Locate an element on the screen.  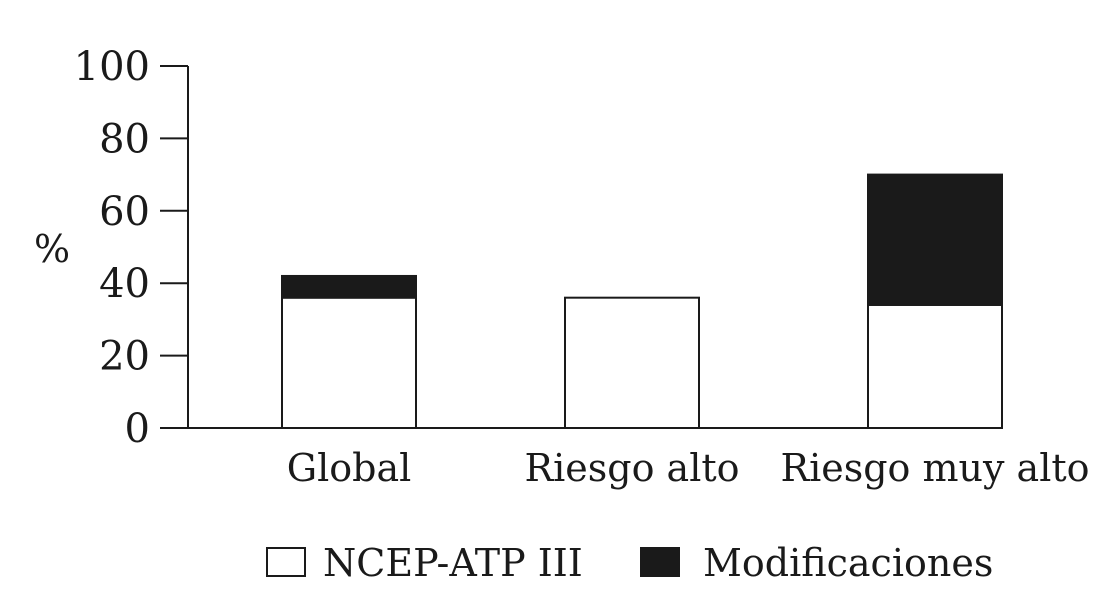
category-labels: Global Riesgo alto Riesgo muy alto is located at coordinates (688, 468).